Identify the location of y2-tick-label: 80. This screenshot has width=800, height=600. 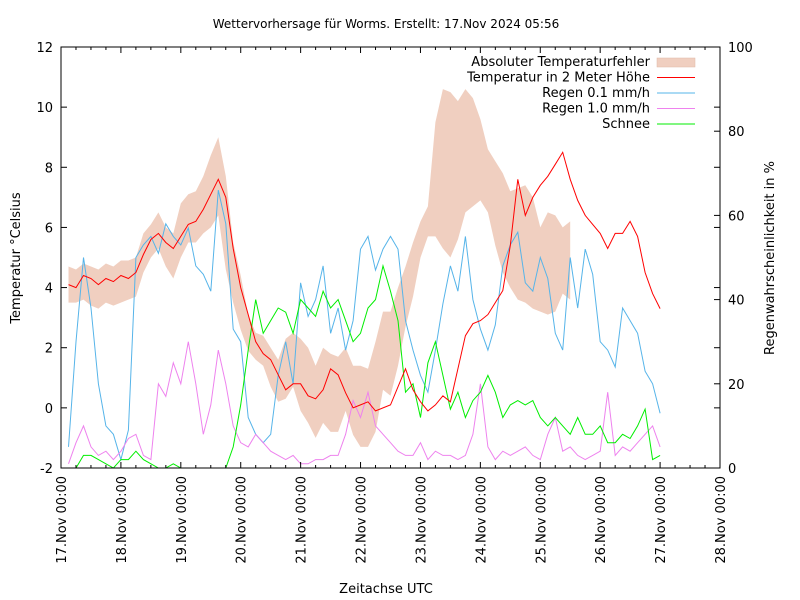
(736, 132).